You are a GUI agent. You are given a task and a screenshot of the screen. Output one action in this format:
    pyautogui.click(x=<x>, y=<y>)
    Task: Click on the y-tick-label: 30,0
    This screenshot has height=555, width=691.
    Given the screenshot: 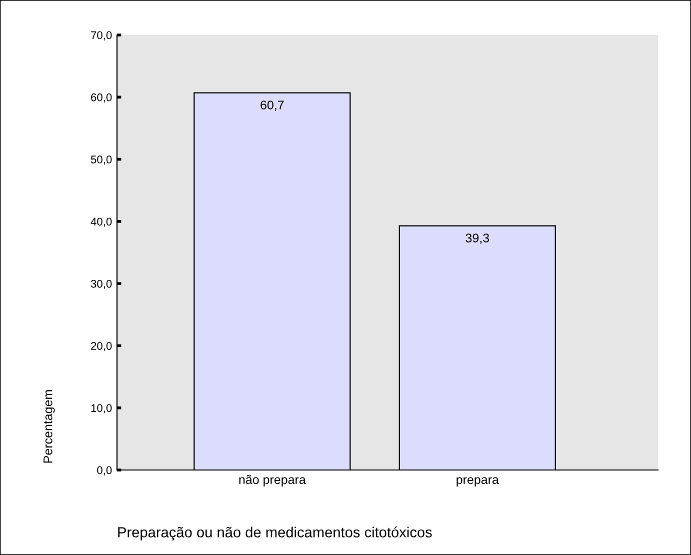 What is the action you would take?
    pyautogui.click(x=101, y=285)
    